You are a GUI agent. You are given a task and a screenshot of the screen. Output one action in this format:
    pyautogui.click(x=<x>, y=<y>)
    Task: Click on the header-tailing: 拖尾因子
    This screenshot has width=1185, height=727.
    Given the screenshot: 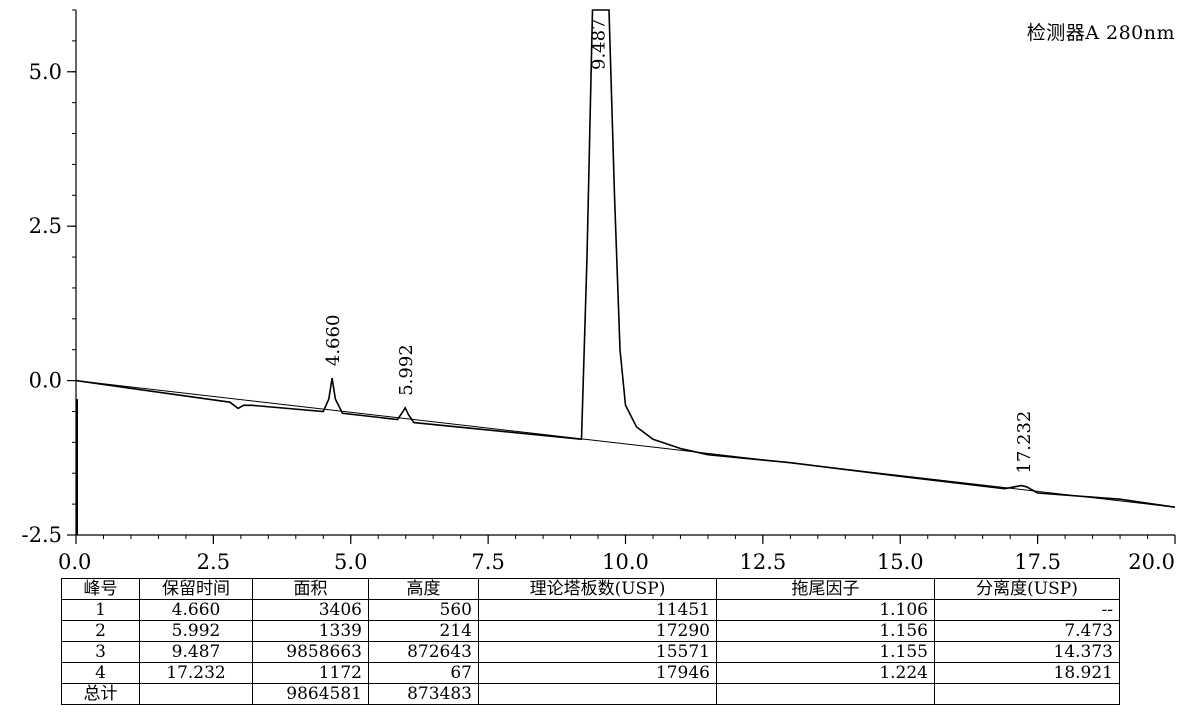 What is the action you would take?
    pyautogui.click(x=825, y=589)
    